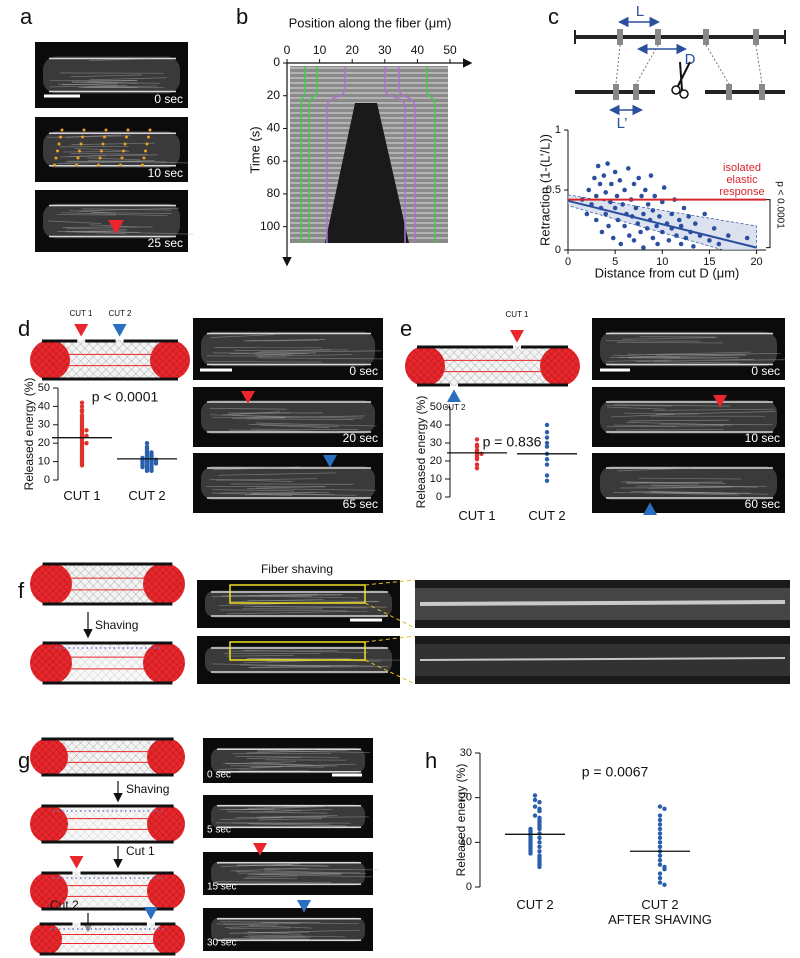 This screenshot has width=800, height=958. What do you see at coordinates (544, 190) in the screenshot?
I see `y-axis-title: Retraction (1-(L’/L))` at bounding box center [544, 190].